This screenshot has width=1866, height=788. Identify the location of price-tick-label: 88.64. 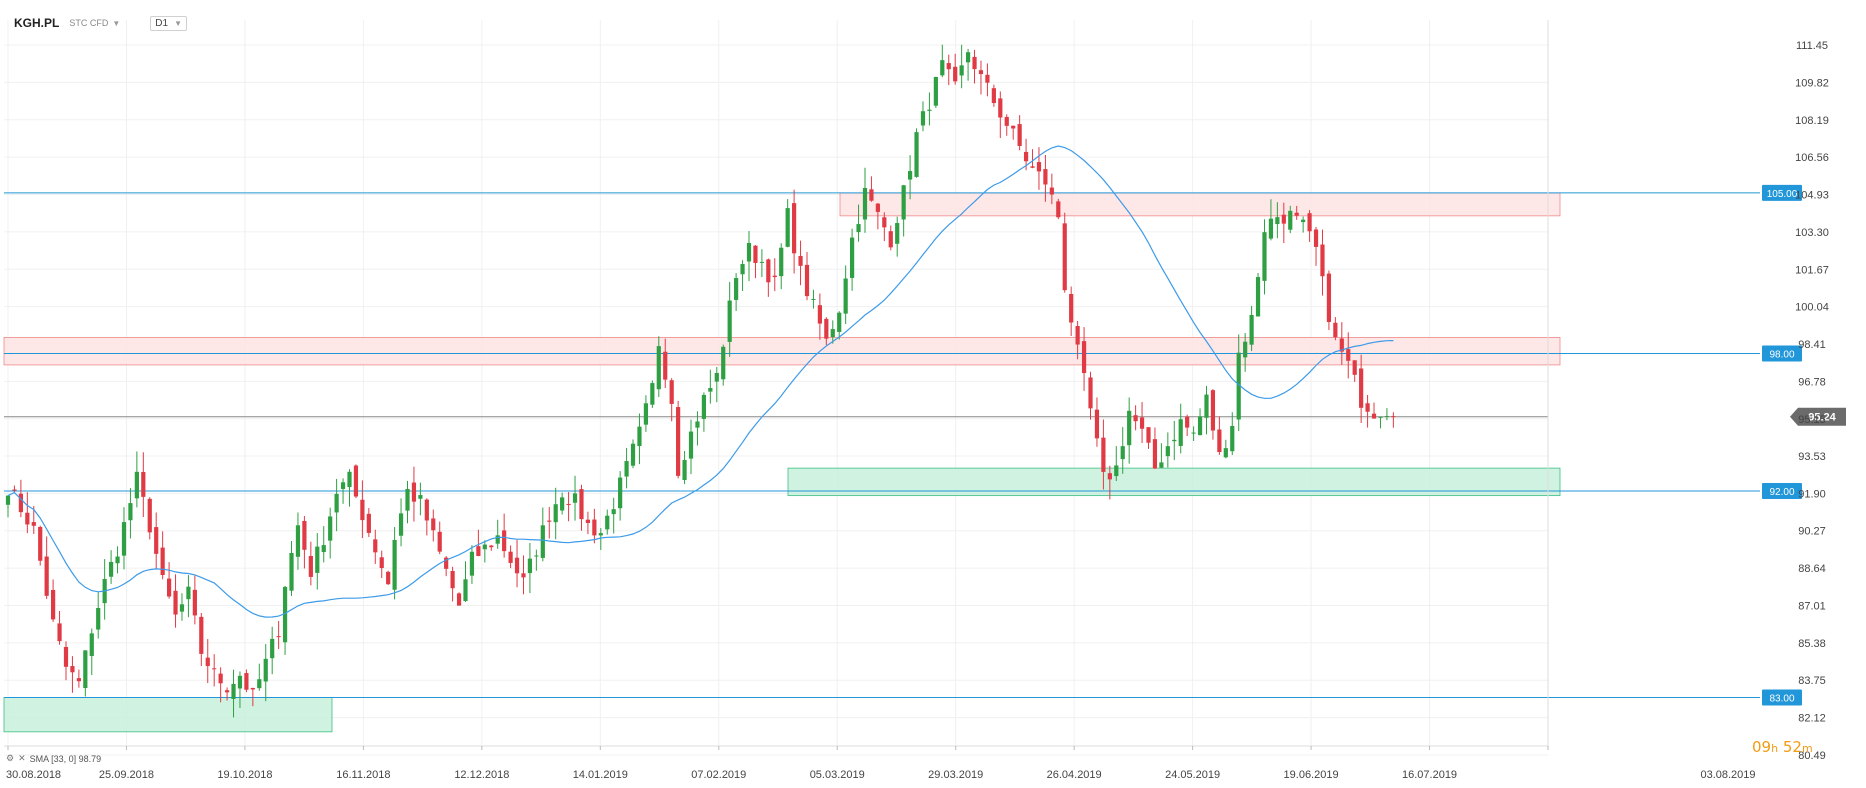
(1812, 569).